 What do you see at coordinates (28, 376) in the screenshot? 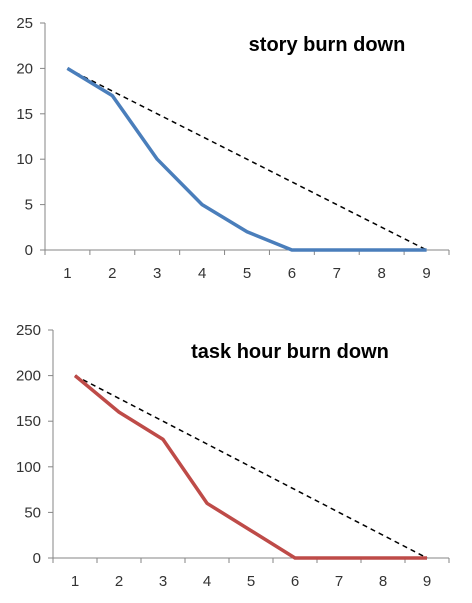
I see `y-tick-label: 200` at bounding box center [28, 376].